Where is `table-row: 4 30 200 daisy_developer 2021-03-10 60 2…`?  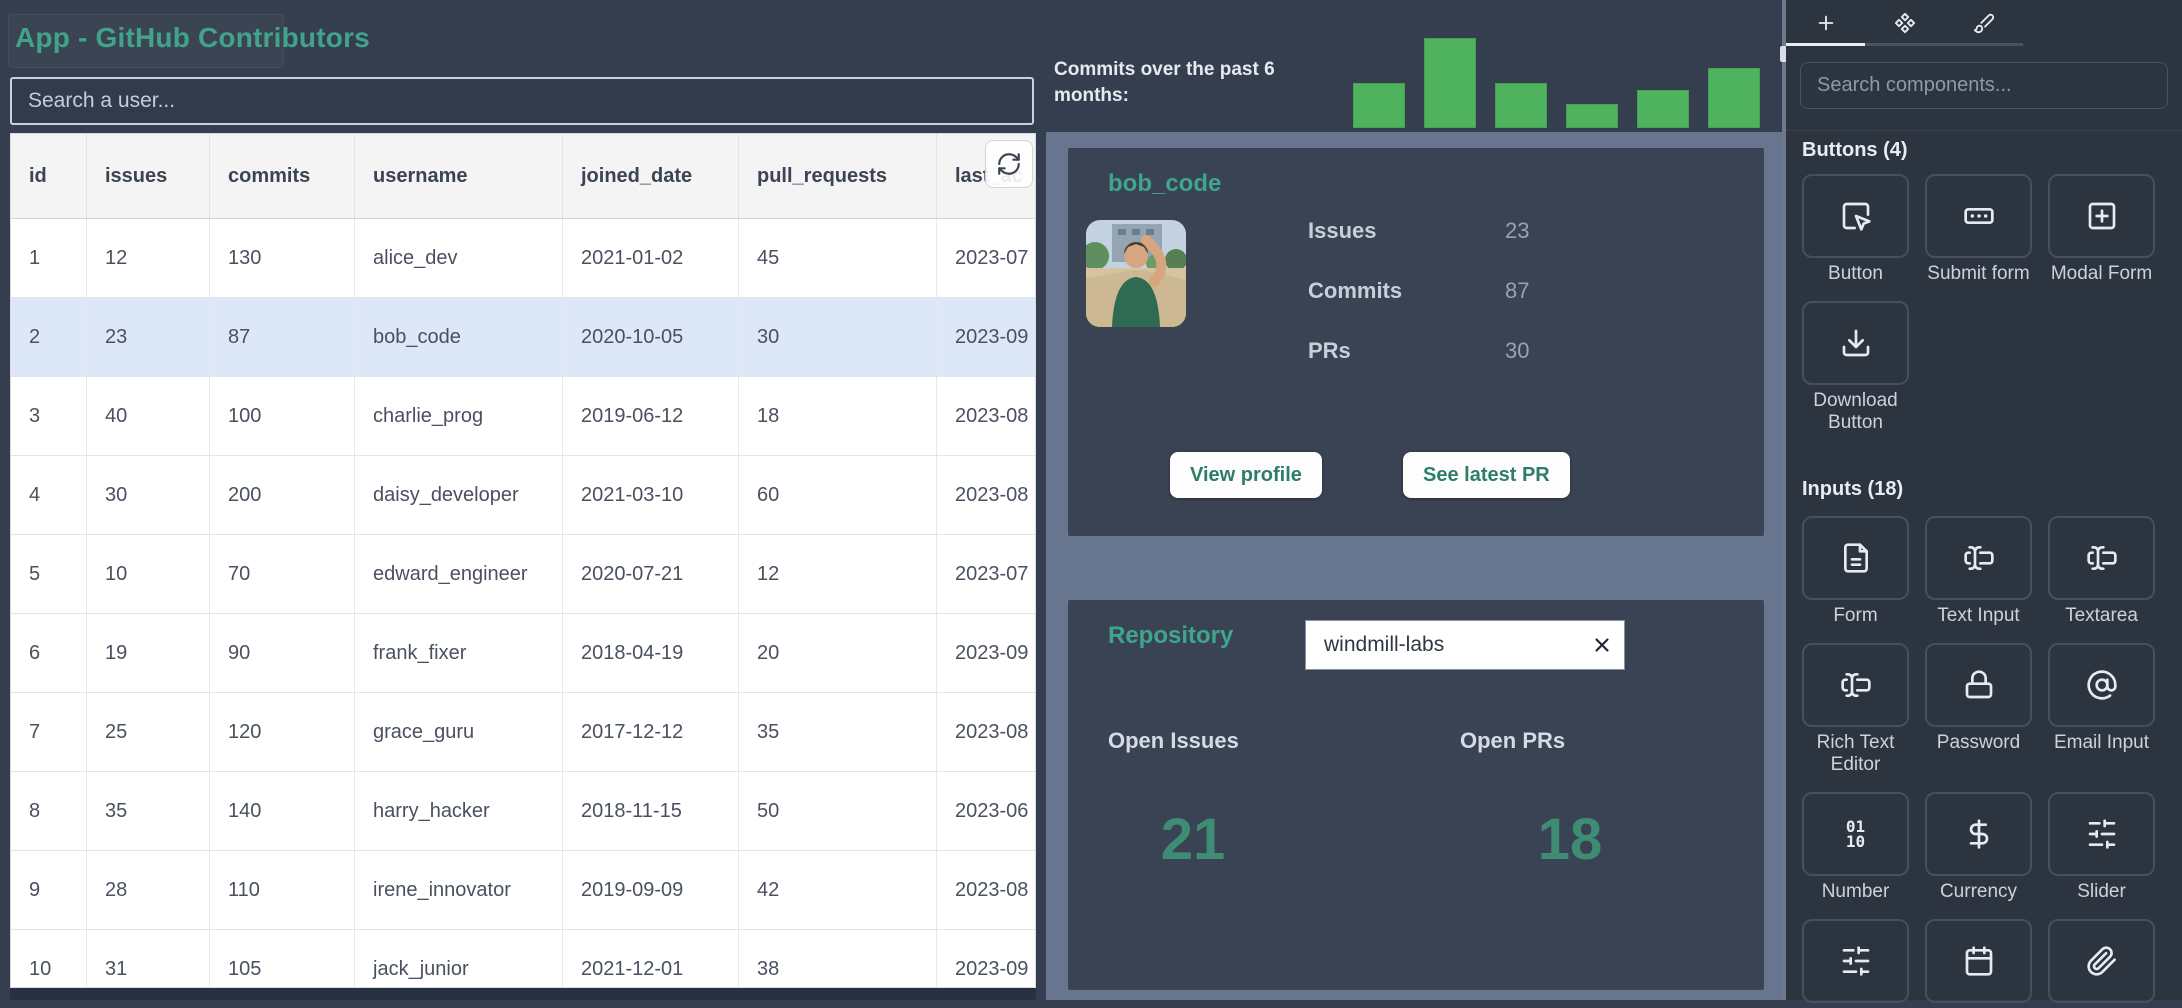
table-row: 4 30 200 daisy_developer 2021-03-10 60 2… is located at coordinates (523, 495).